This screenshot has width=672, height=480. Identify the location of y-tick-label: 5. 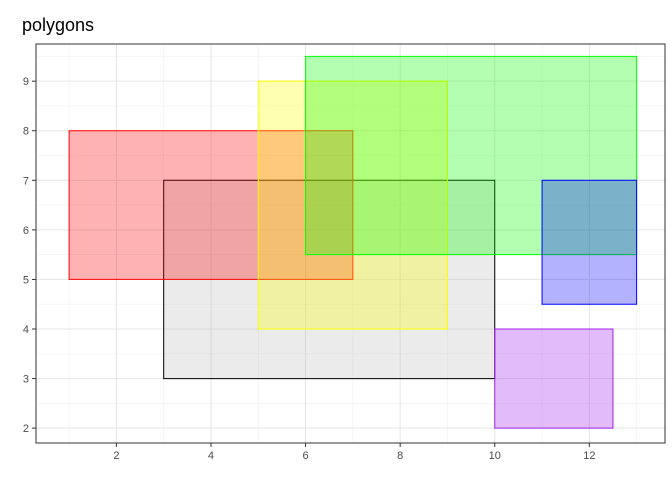
(26, 280).